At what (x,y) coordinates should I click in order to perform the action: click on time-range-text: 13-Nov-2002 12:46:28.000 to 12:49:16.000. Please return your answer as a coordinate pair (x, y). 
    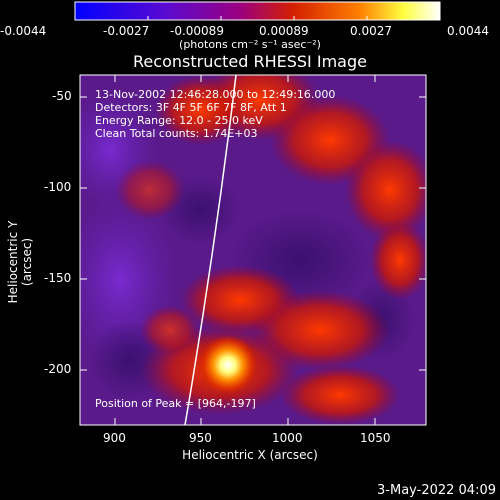
    Looking at the image, I should click on (215, 94).